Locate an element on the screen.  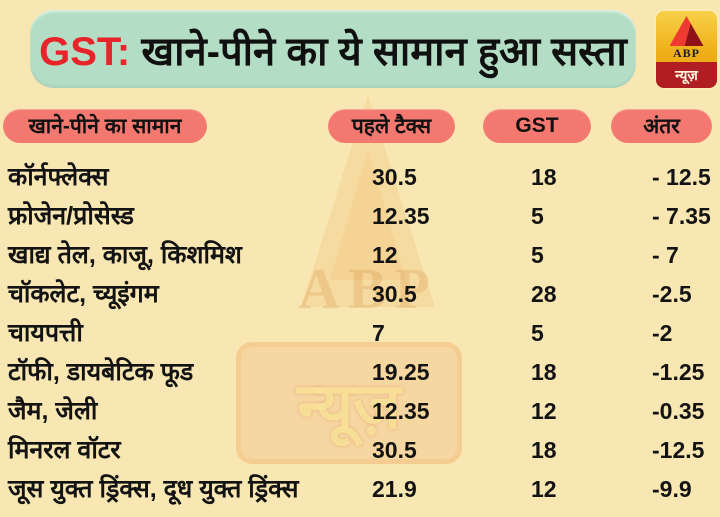
abp-logo-news-band: न्यूज़ is located at coordinates (686, 75).